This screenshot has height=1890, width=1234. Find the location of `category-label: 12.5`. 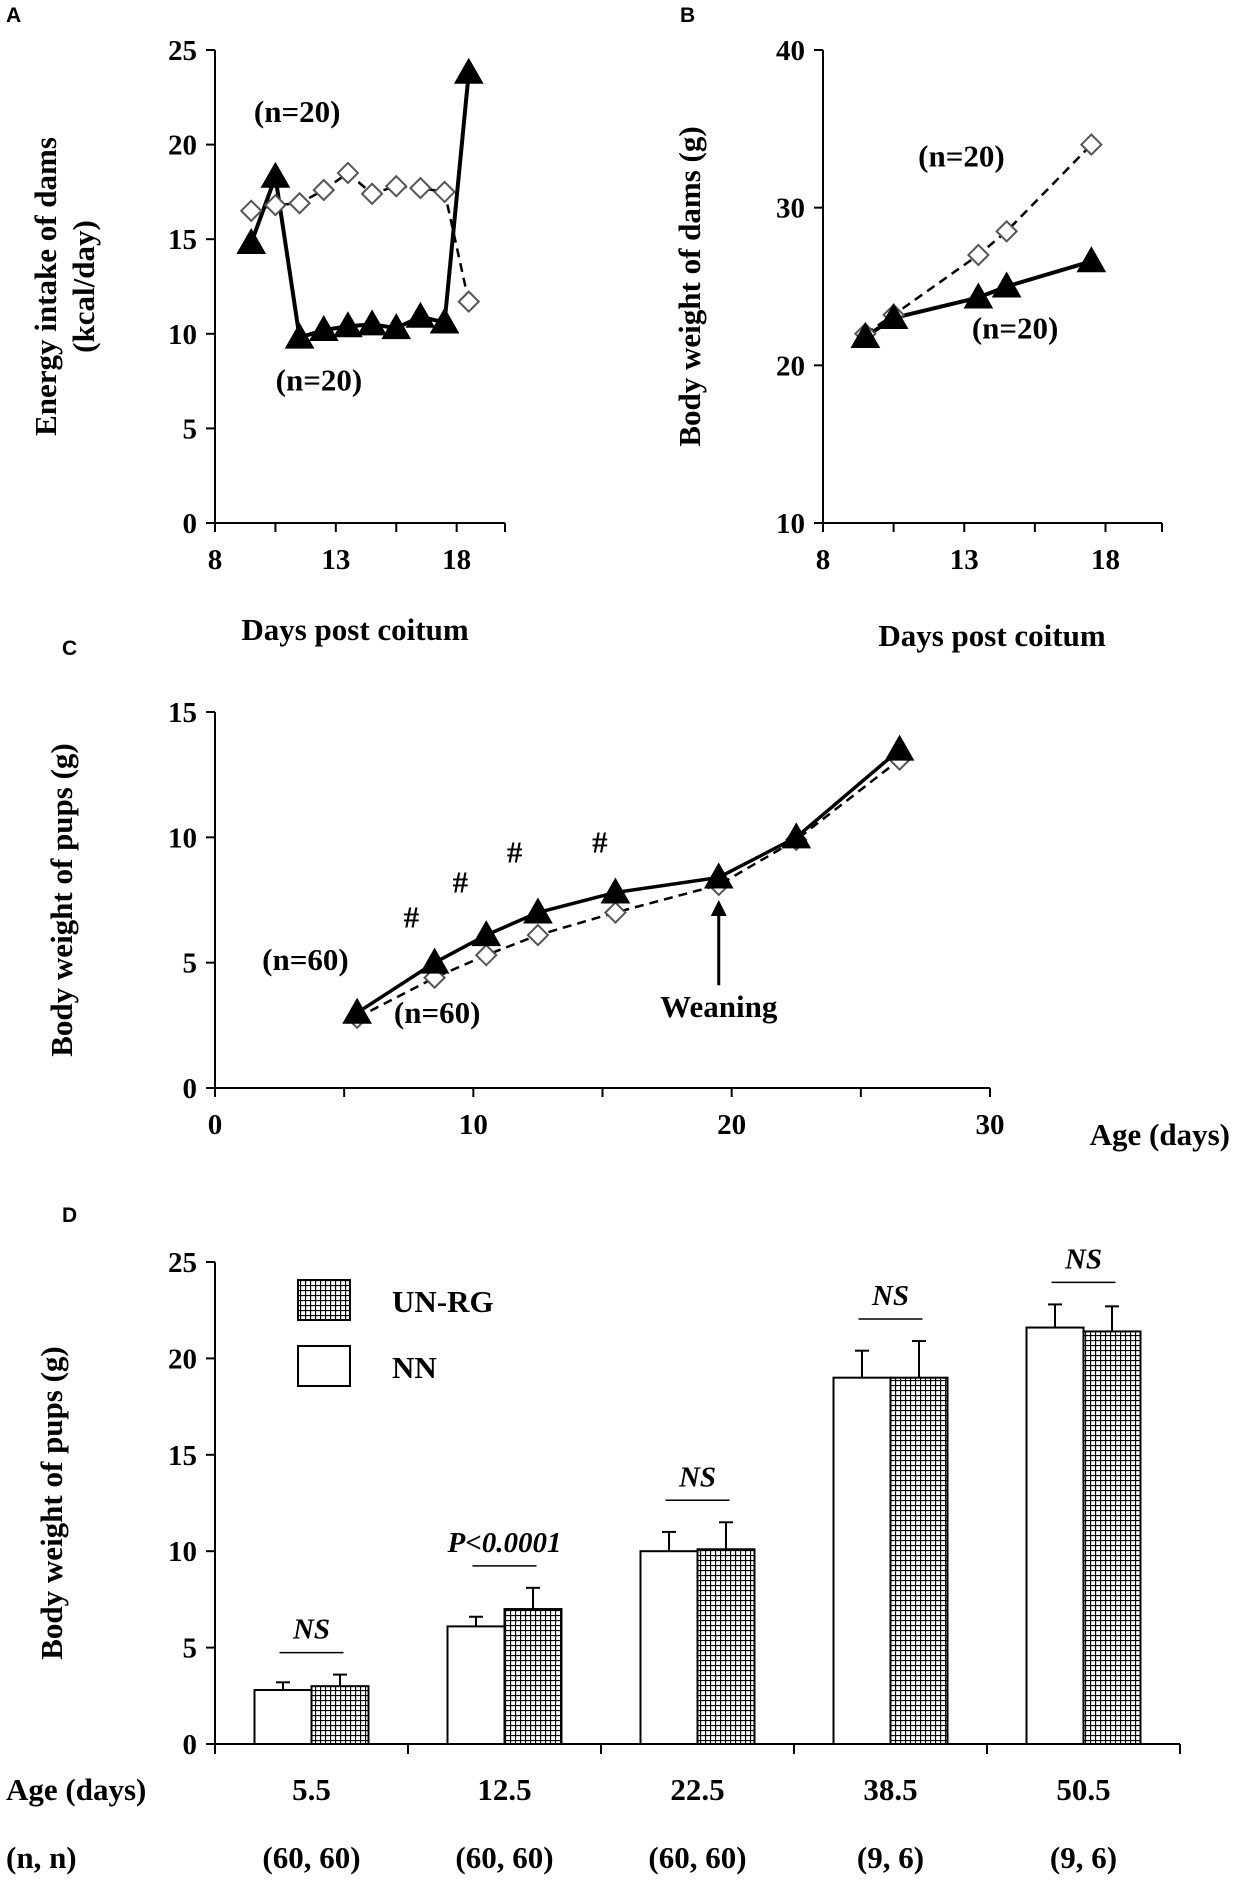

category-label: 12.5 is located at coordinates (504, 1789).